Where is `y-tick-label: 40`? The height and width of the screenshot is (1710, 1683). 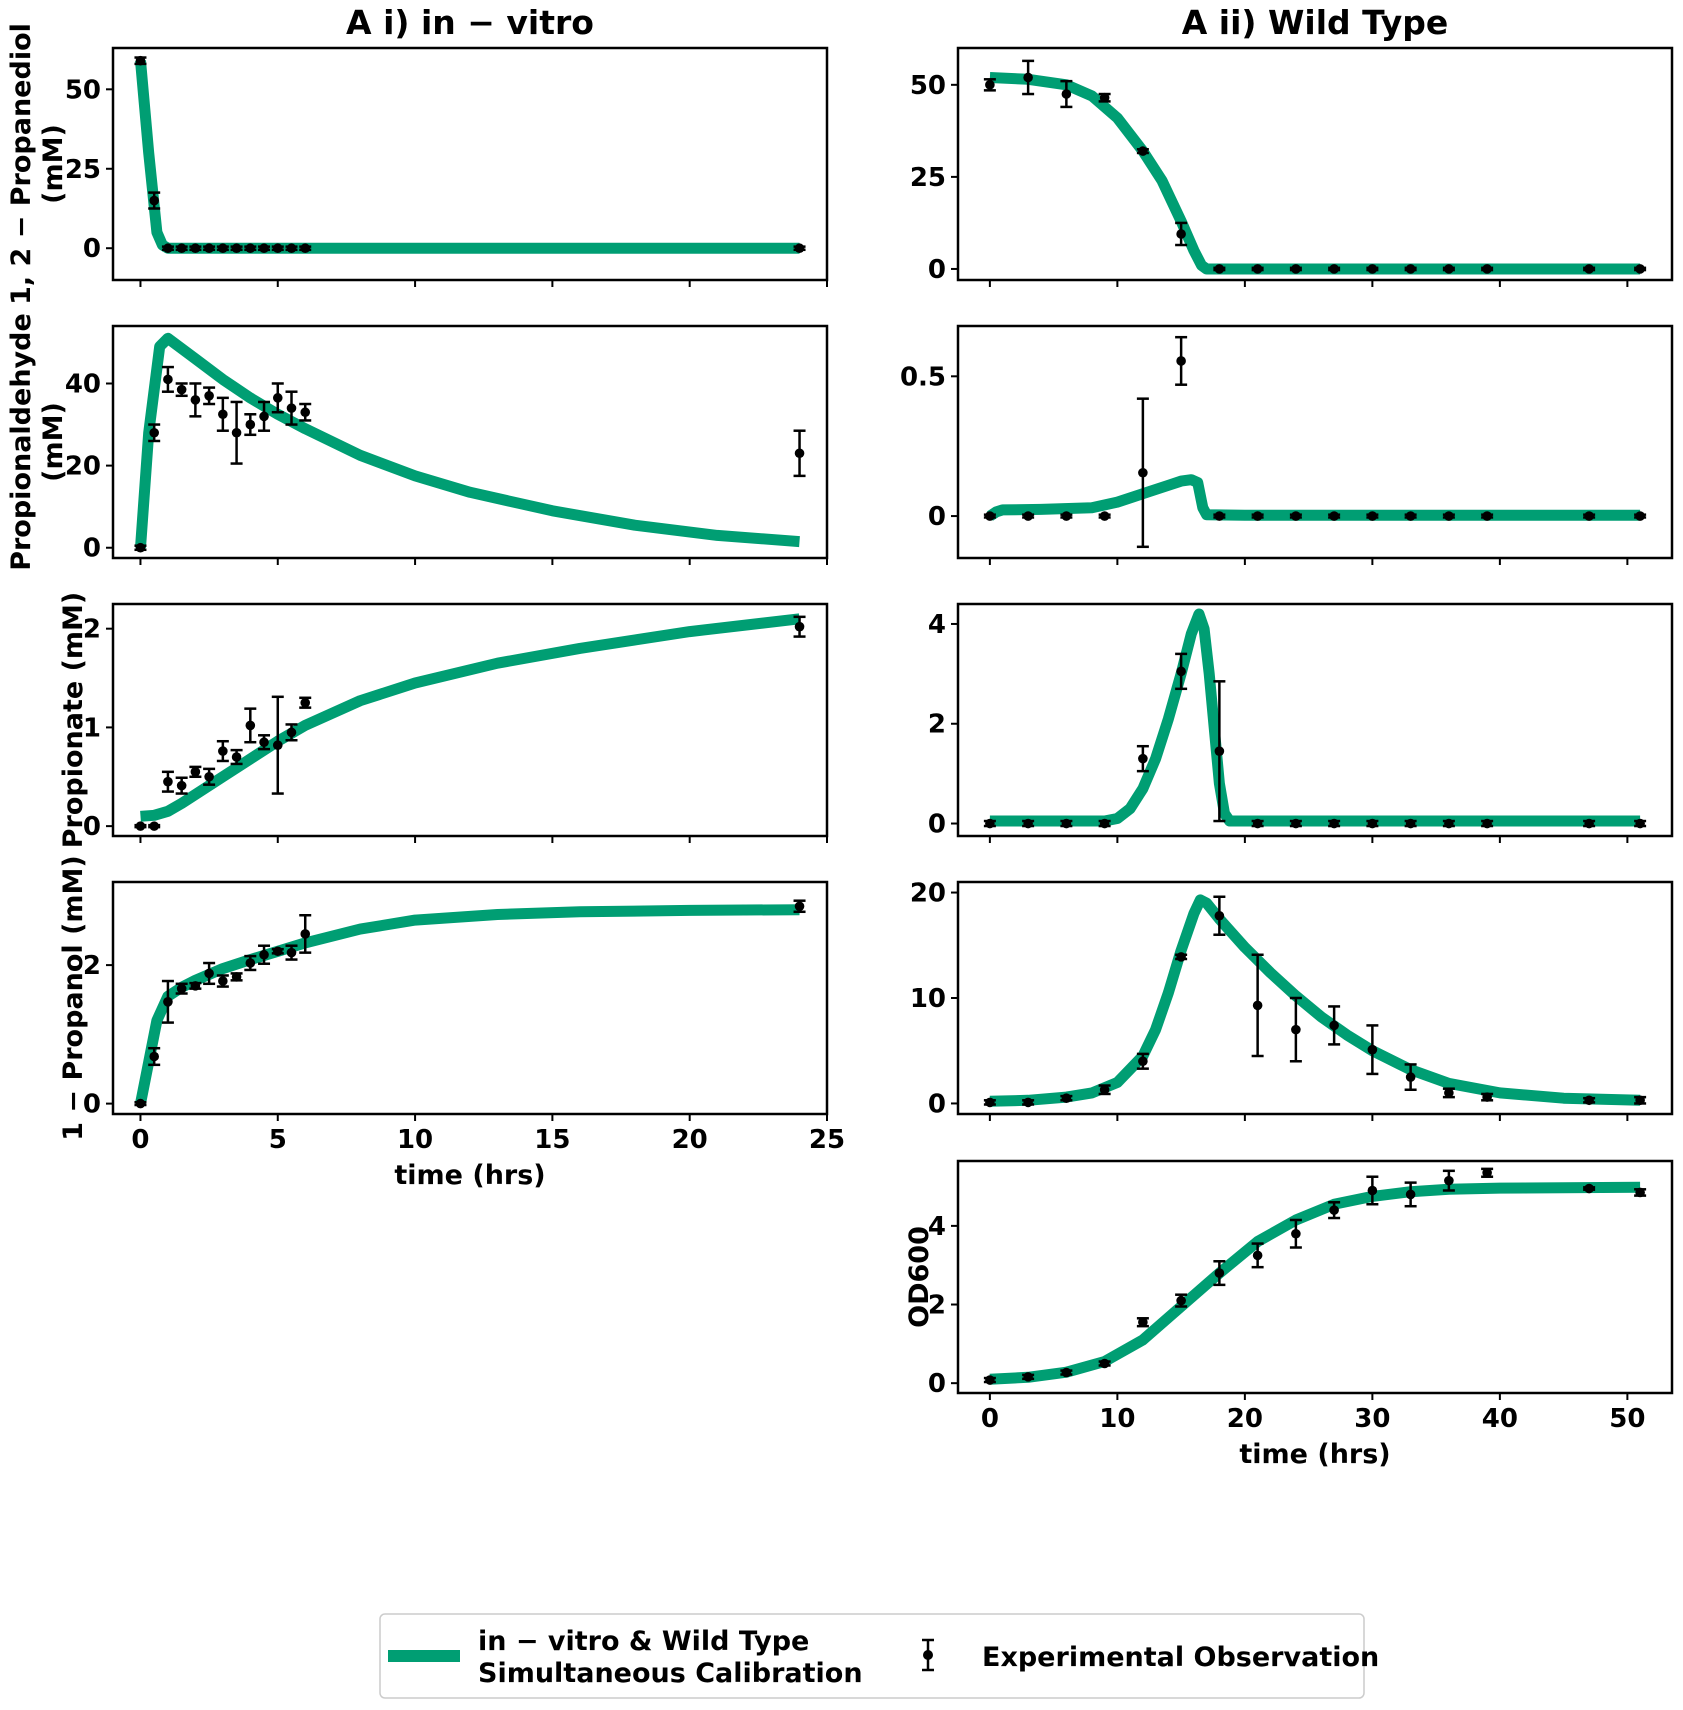
y-tick-label: 40 is located at coordinates (83, 384).